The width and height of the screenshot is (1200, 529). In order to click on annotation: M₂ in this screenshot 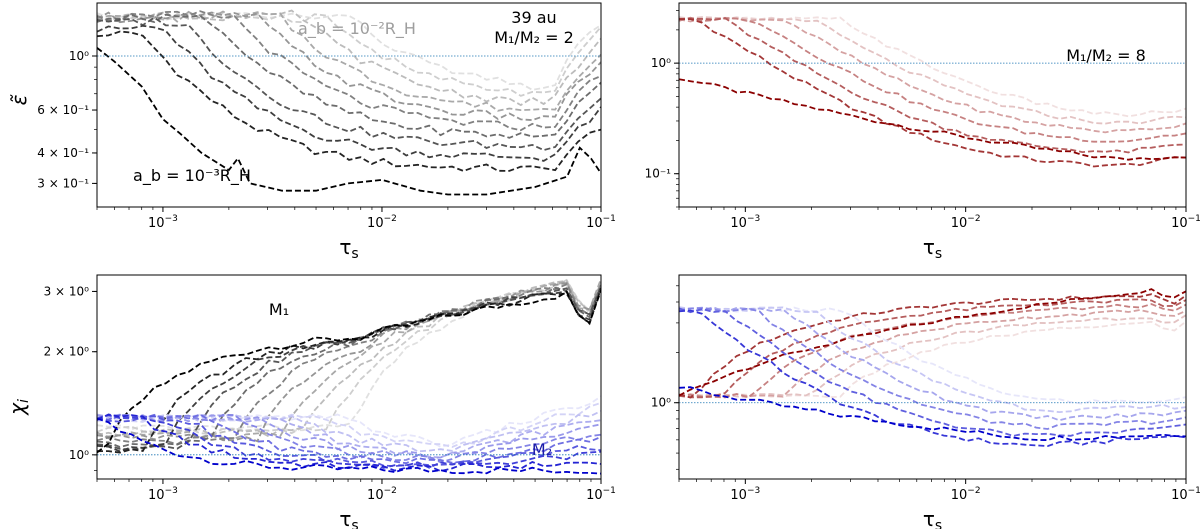, I will do `click(542, 449)`.